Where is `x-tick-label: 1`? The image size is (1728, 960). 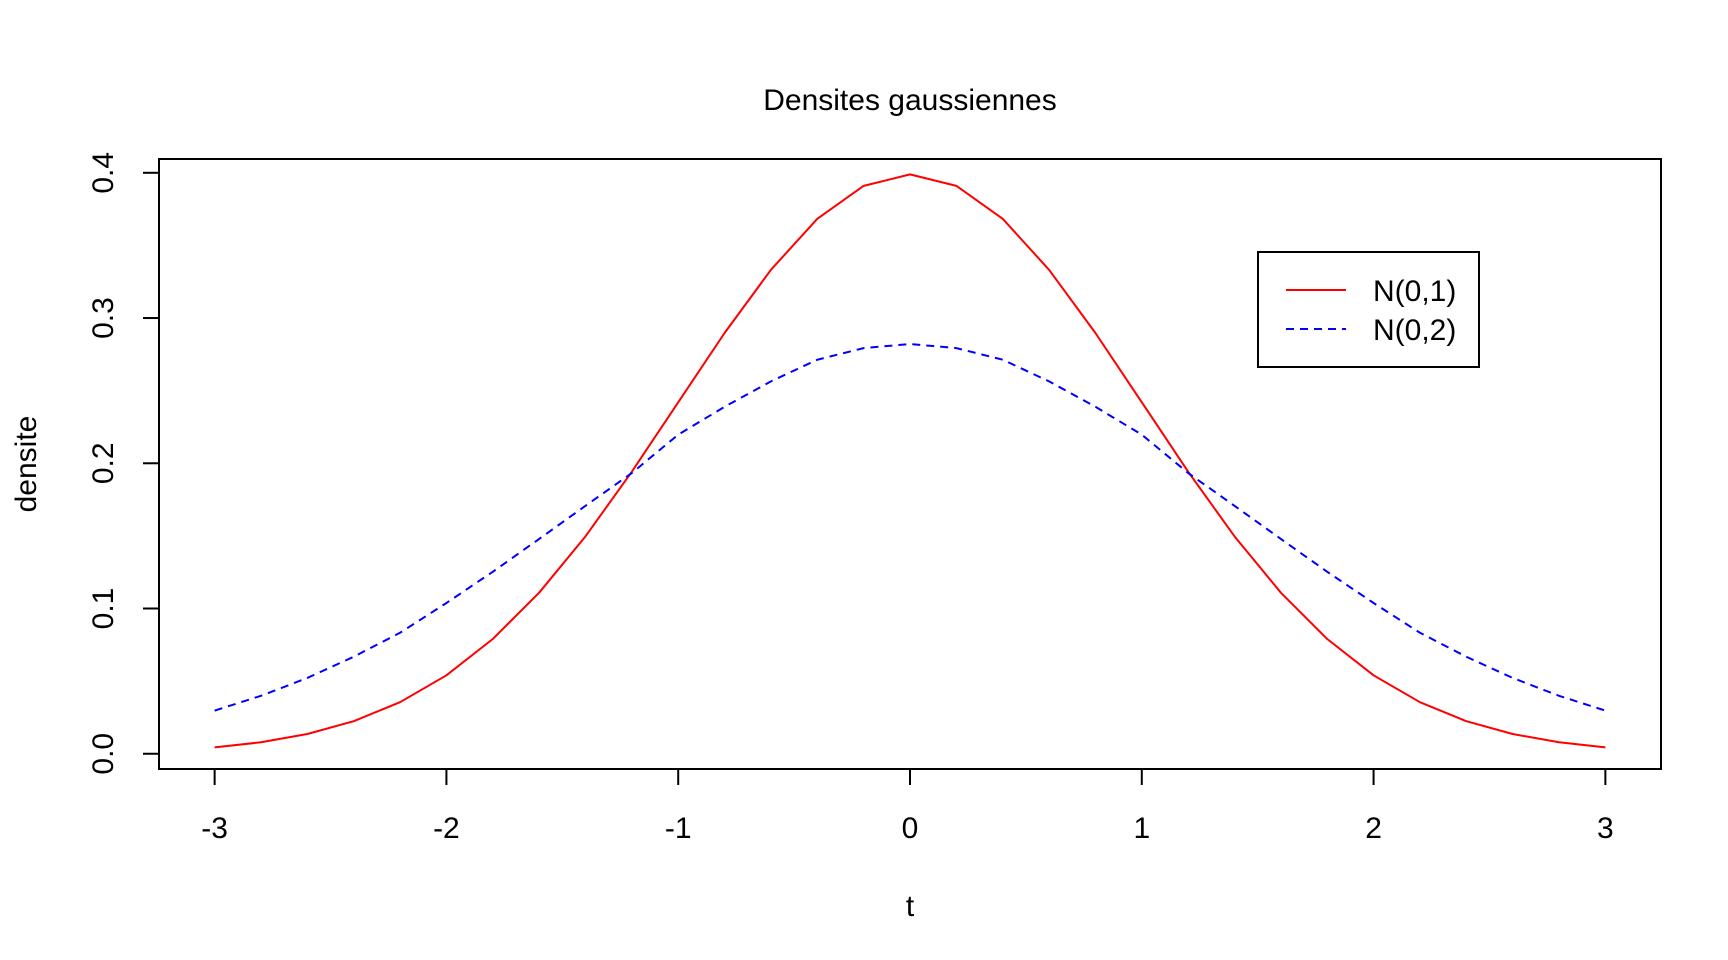 x-tick-label: 1 is located at coordinates (1141, 828).